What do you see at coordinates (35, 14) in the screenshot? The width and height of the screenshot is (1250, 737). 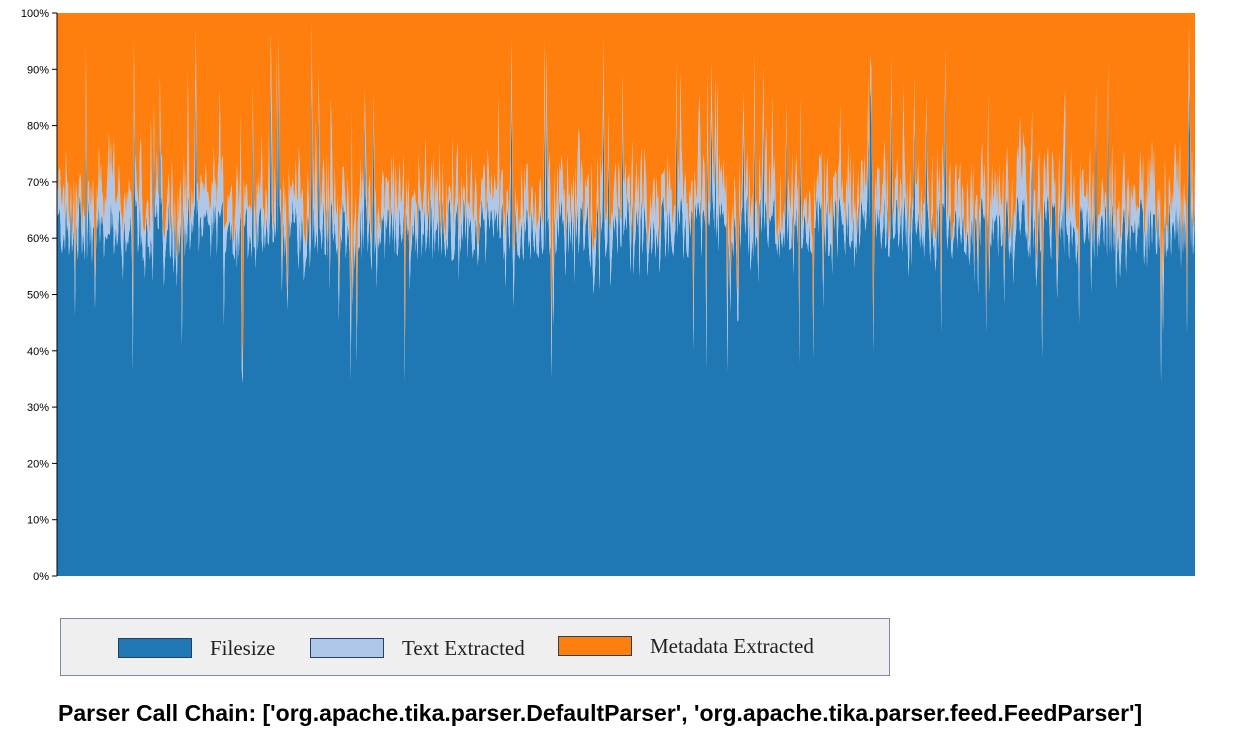 I see `y-tick-label: 100%` at bounding box center [35, 14].